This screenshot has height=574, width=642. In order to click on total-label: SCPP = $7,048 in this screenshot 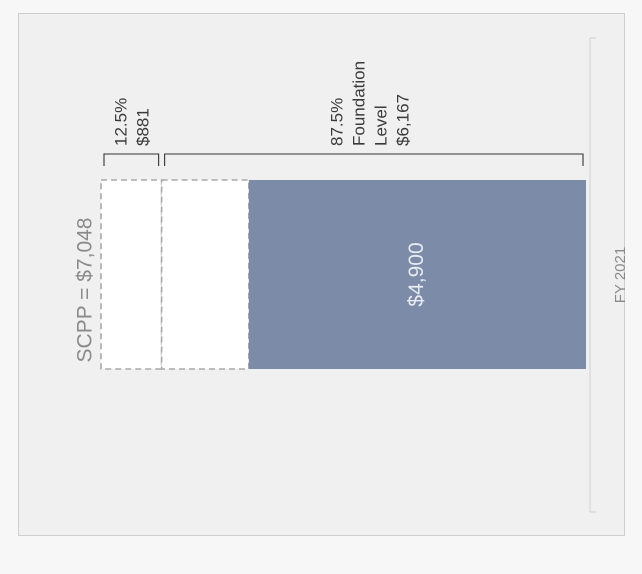, I will do `click(85, 290)`.